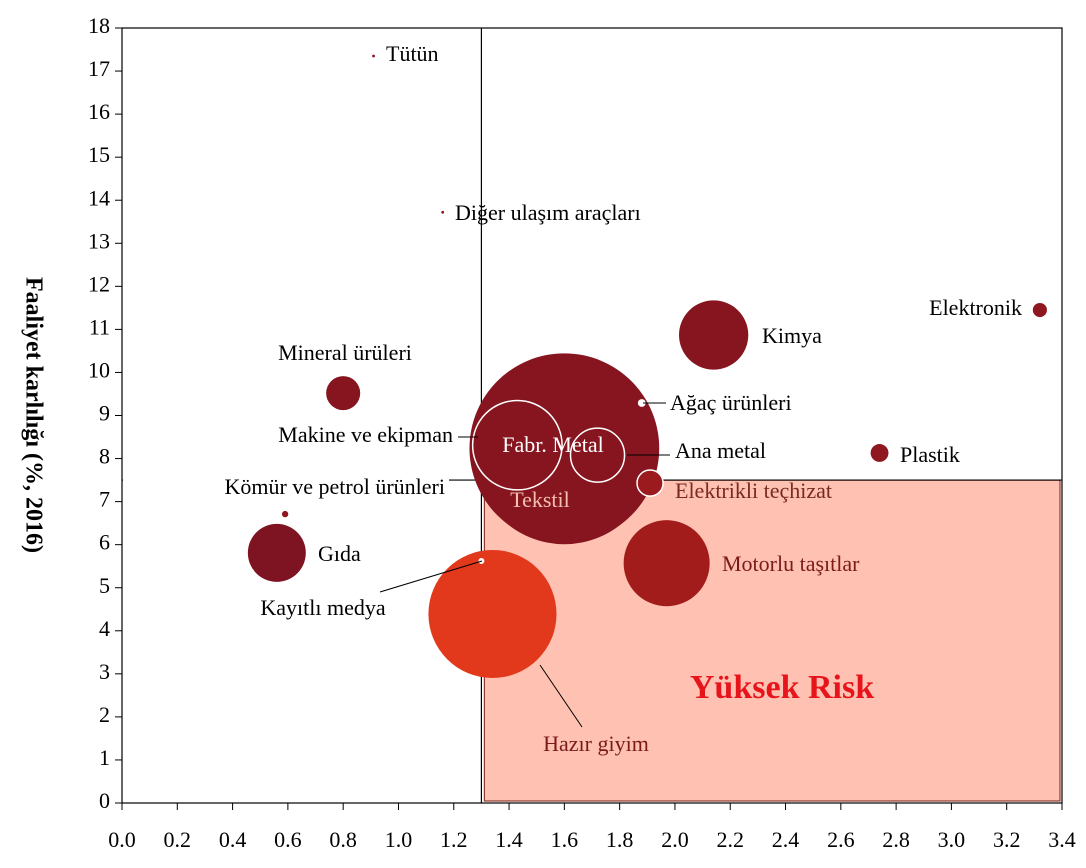  Describe the element at coordinates (930, 454) in the screenshot. I see `bubble-label: Plastik` at that location.